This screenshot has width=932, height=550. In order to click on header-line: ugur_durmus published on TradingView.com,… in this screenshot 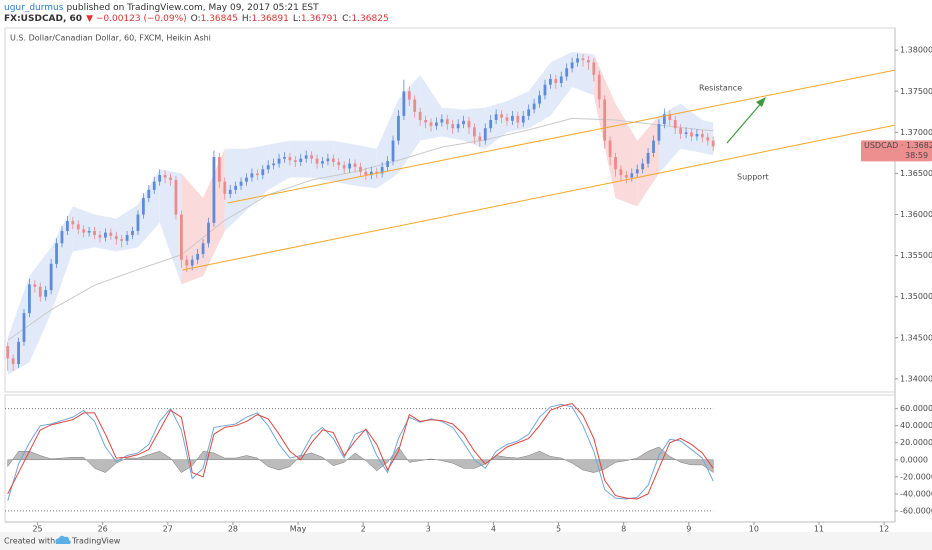, I will do `click(161, 8)`.